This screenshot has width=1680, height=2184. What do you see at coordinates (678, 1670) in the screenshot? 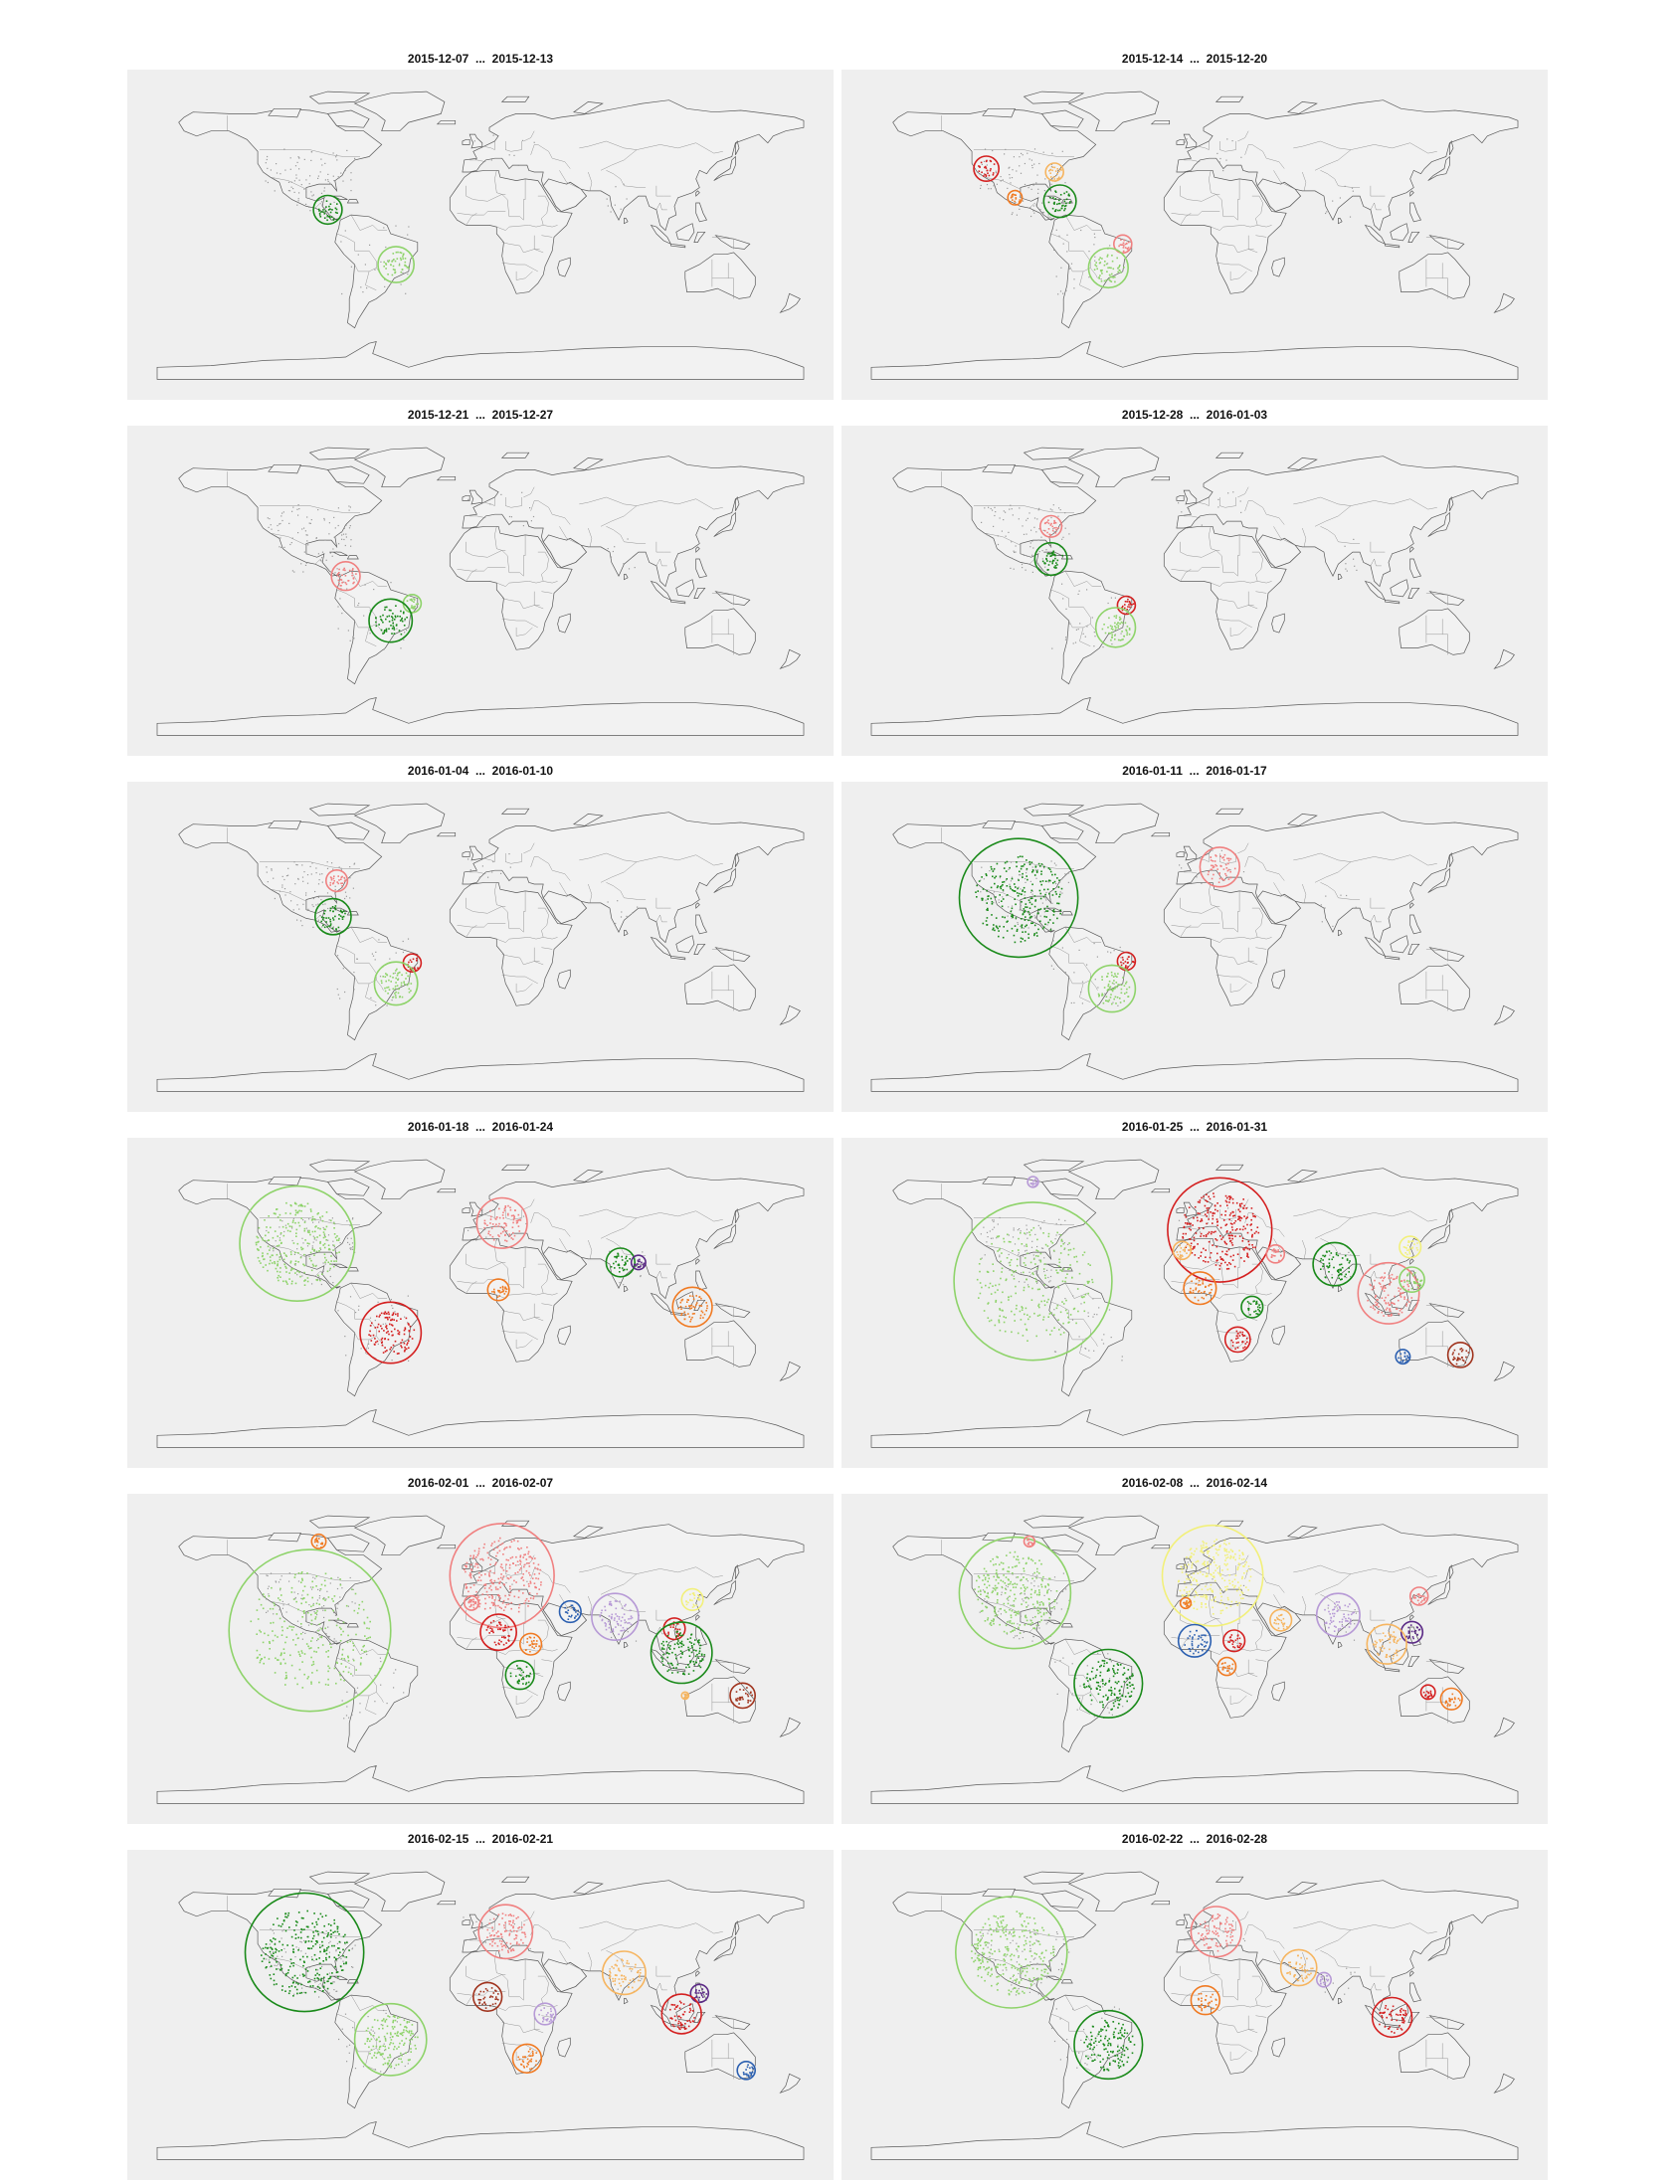
I see `landmass-java` at bounding box center [678, 1670].